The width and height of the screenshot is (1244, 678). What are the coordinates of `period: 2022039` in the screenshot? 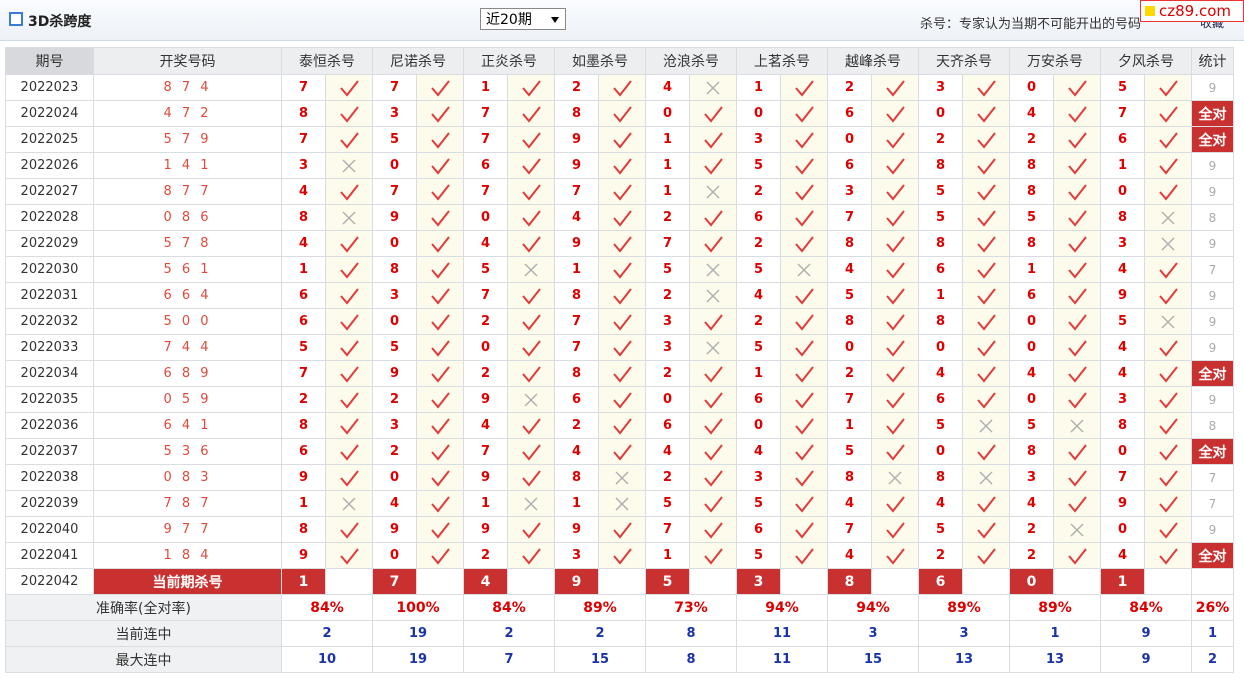 It's located at (49, 503).